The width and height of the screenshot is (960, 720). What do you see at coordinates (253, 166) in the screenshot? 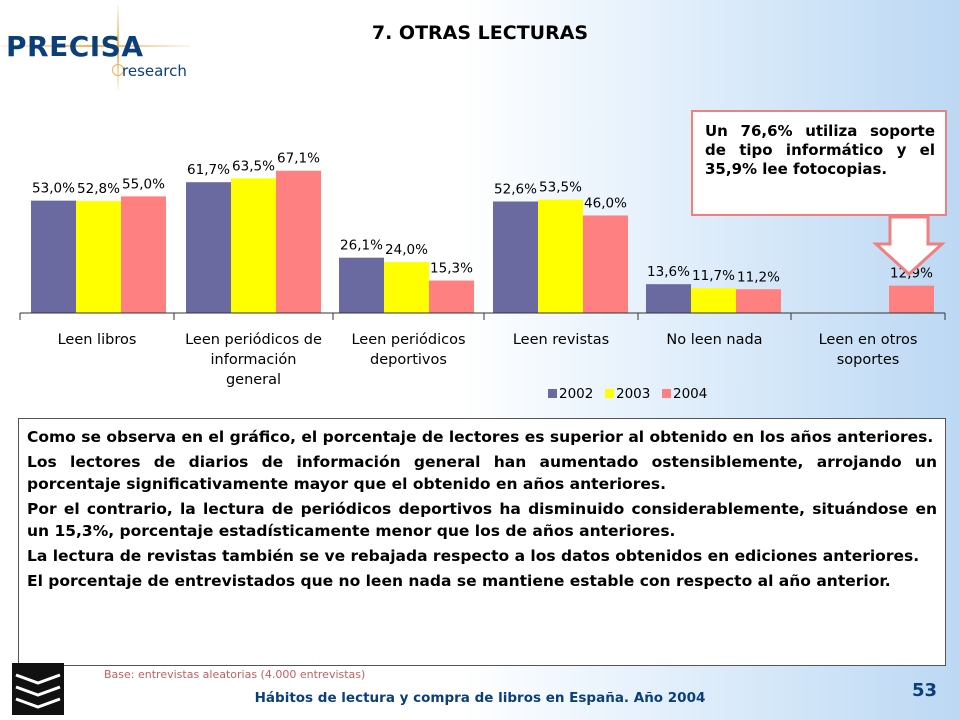
I see `data-label: 63,5%` at bounding box center [253, 166].